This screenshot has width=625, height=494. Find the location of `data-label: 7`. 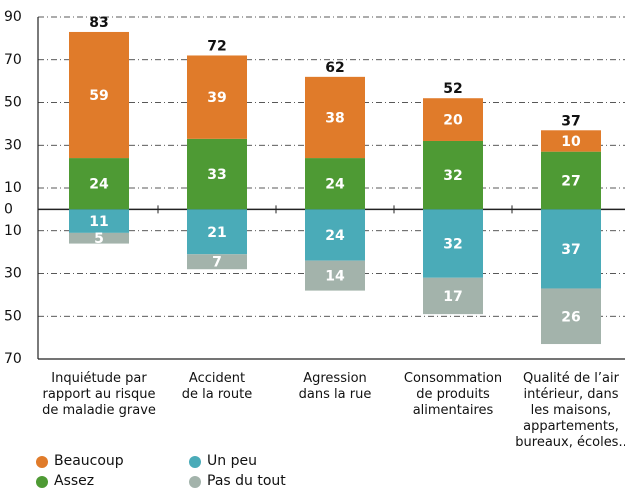

data-label: 7 is located at coordinates (217, 263).